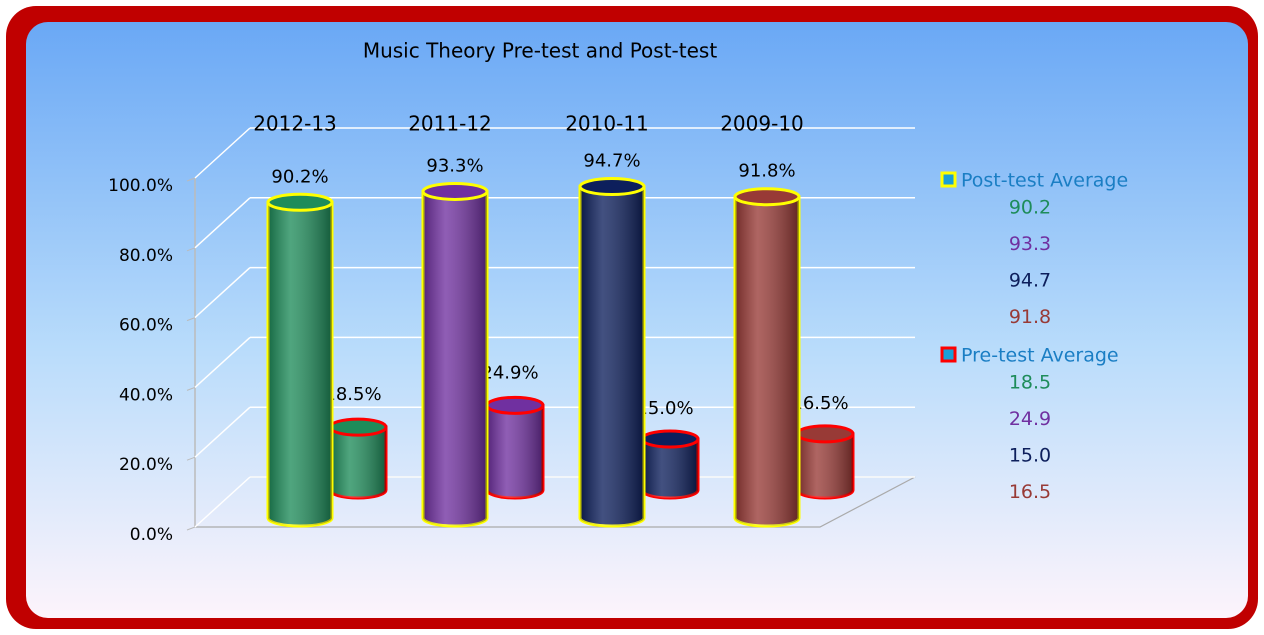  Describe the element at coordinates (146, 326) in the screenshot. I see `y-tick-label: 60.0%` at that location.